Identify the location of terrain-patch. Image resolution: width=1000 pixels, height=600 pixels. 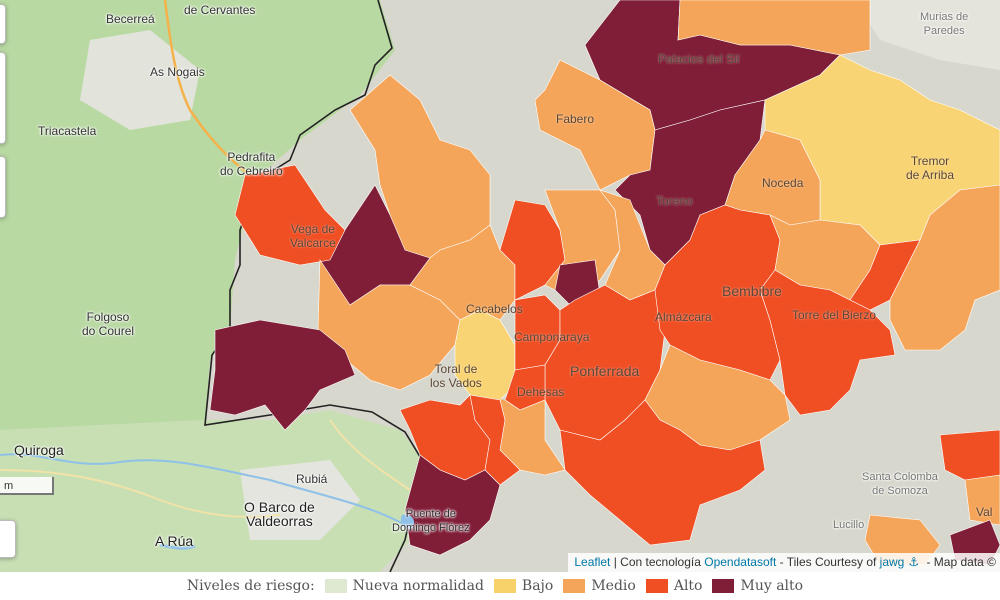
(927, 35).